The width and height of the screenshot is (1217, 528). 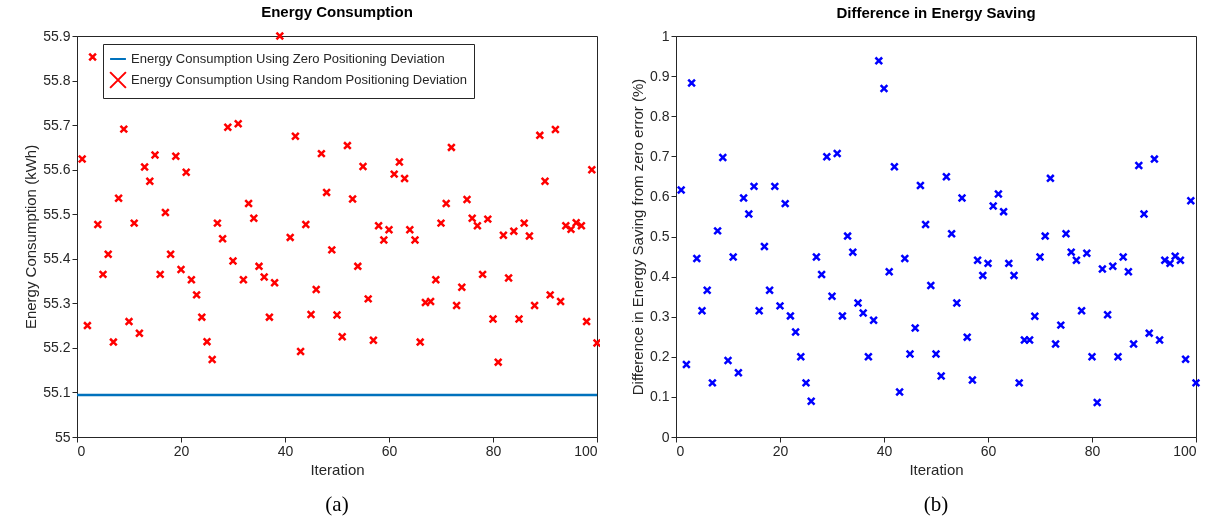 I want to click on y-tick-label: 55.8, so click(x=57, y=80).